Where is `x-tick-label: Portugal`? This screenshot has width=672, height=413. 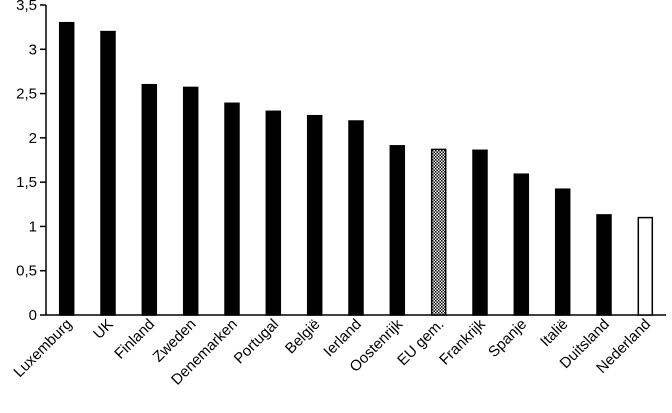 x-tick-label: Portugal is located at coordinates (257, 342).